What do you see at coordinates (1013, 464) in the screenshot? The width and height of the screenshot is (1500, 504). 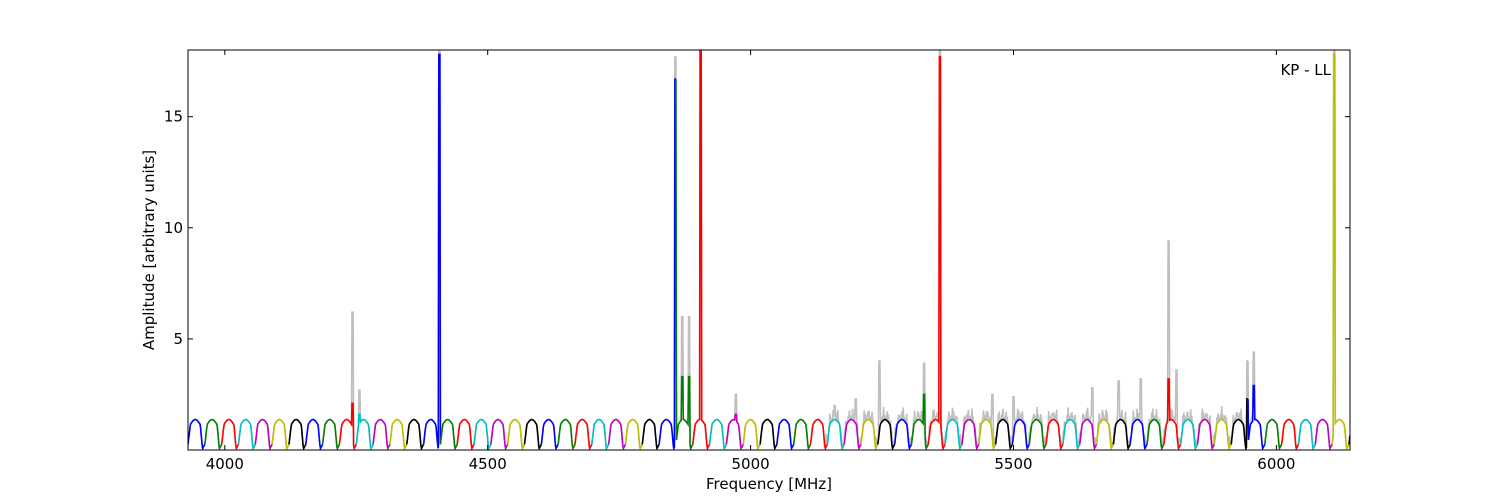 I see `x-tick-label: 5500` at bounding box center [1013, 464].